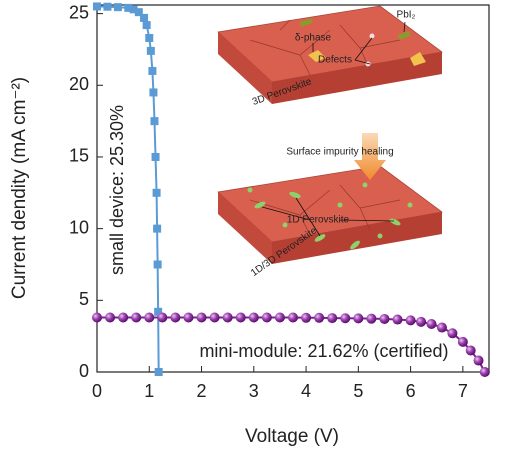 The height and width of the screenshot is (450, 520). I want to click on inset-label: δ-phase, so click(313, 38).